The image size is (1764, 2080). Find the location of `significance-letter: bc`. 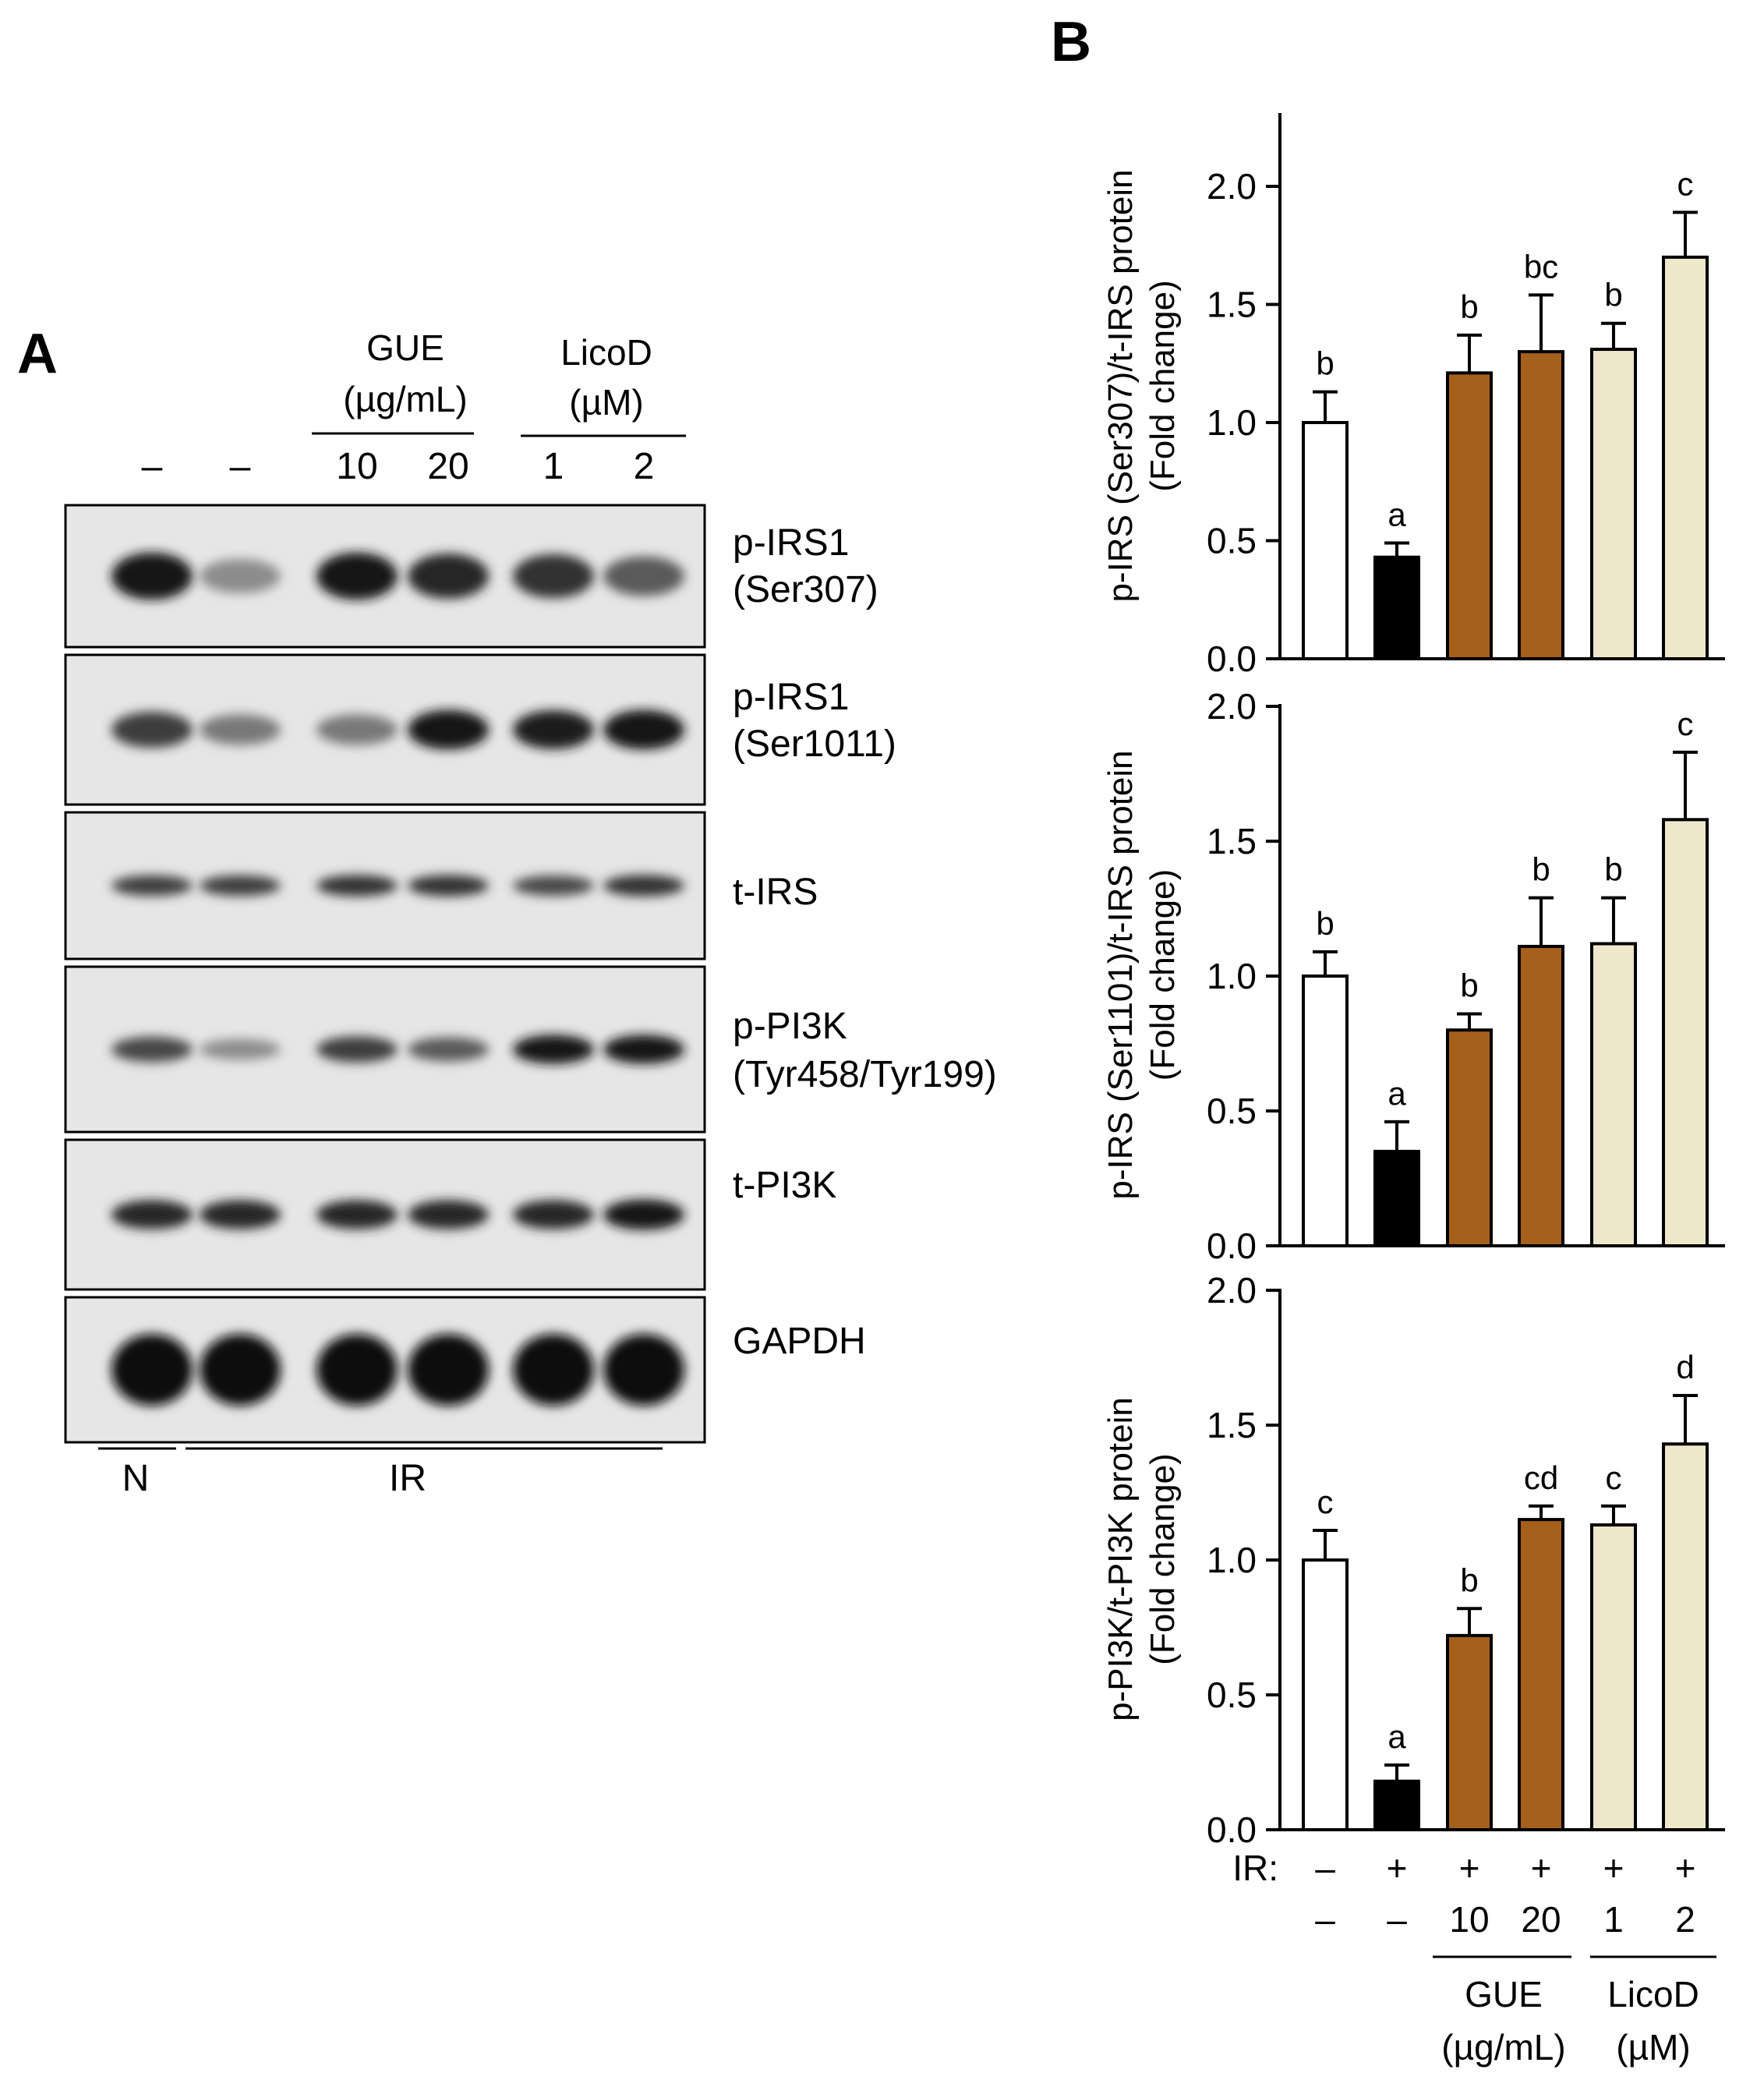

significance-letter: bc is located at coordinates (1541, 266).